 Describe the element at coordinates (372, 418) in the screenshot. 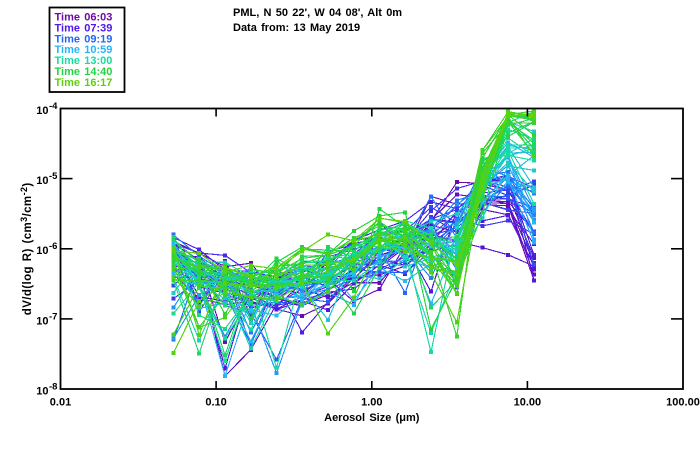

I see `svg-text: Aerosol Size (μm)` at that location.